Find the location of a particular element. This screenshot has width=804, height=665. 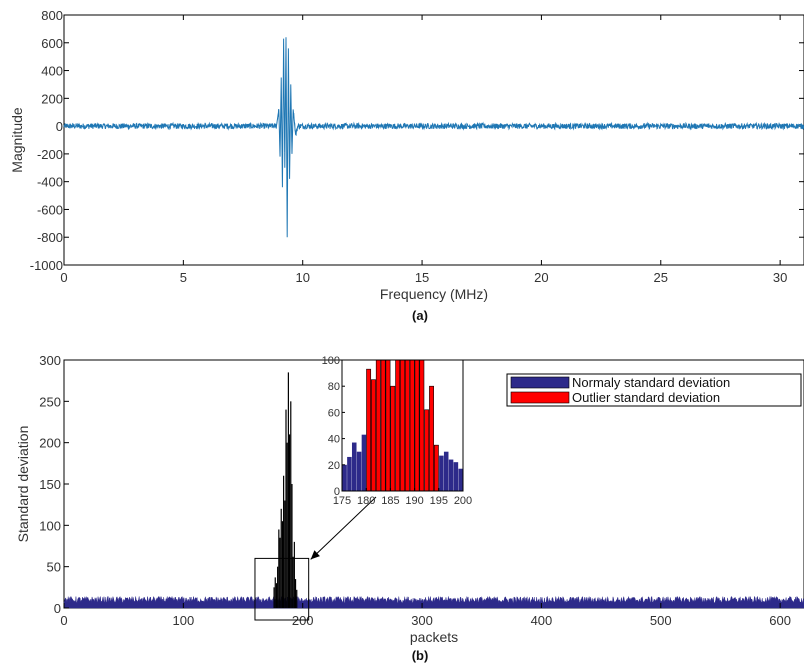

chart-b-y-tick-label: 250 is located at coordinates (50, 401).